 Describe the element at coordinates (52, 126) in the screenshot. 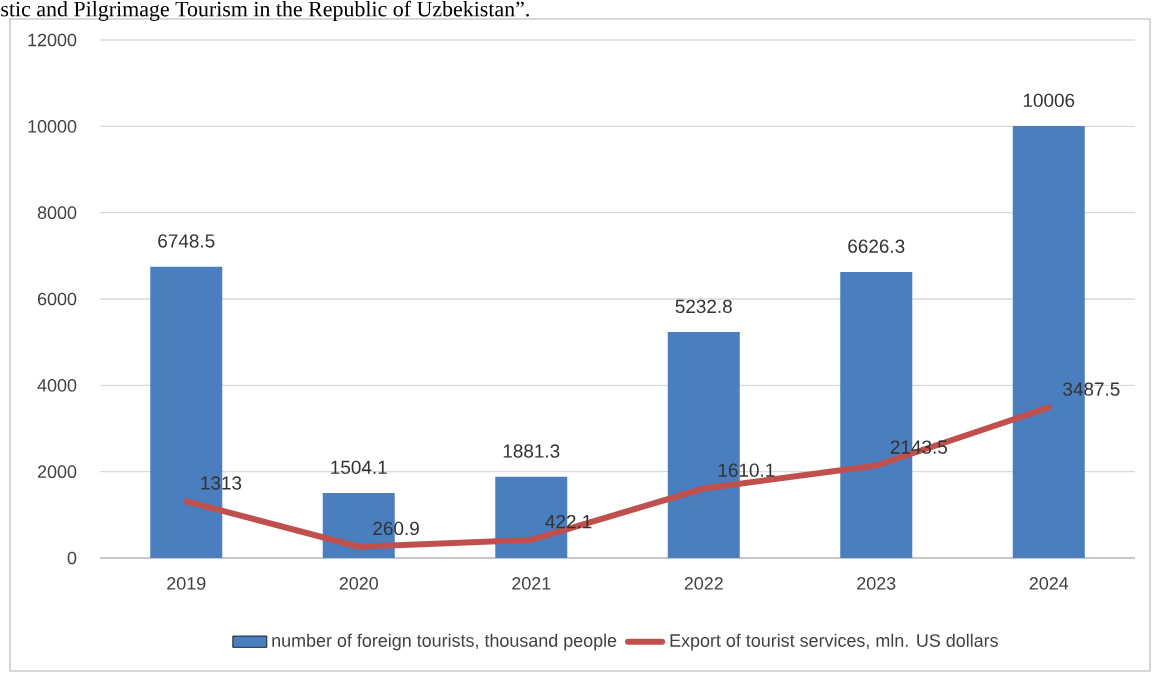

I see `y-tick-label: 10000` at that location.